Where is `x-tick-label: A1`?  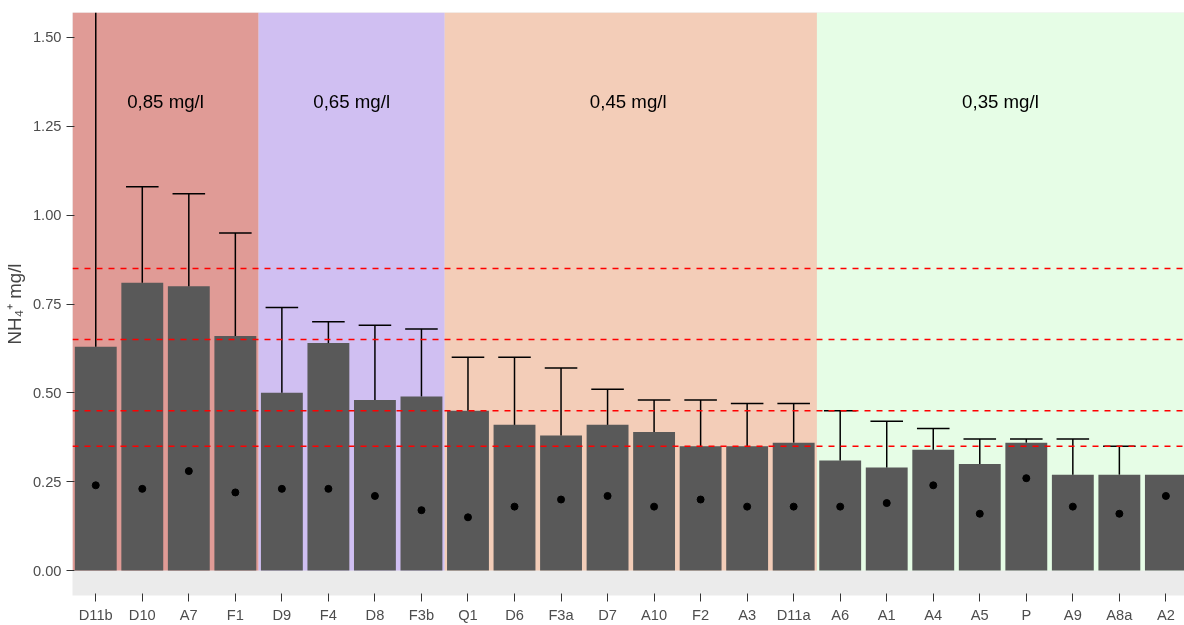 x-tick-label: A1 is located at coordinates (886, 614).